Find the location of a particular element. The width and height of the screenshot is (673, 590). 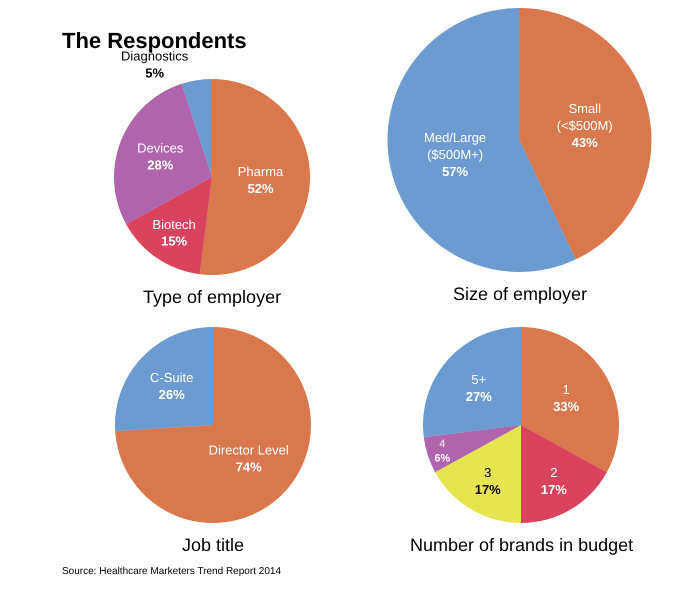

data-label: 5% is located at coordinates (154, 73).